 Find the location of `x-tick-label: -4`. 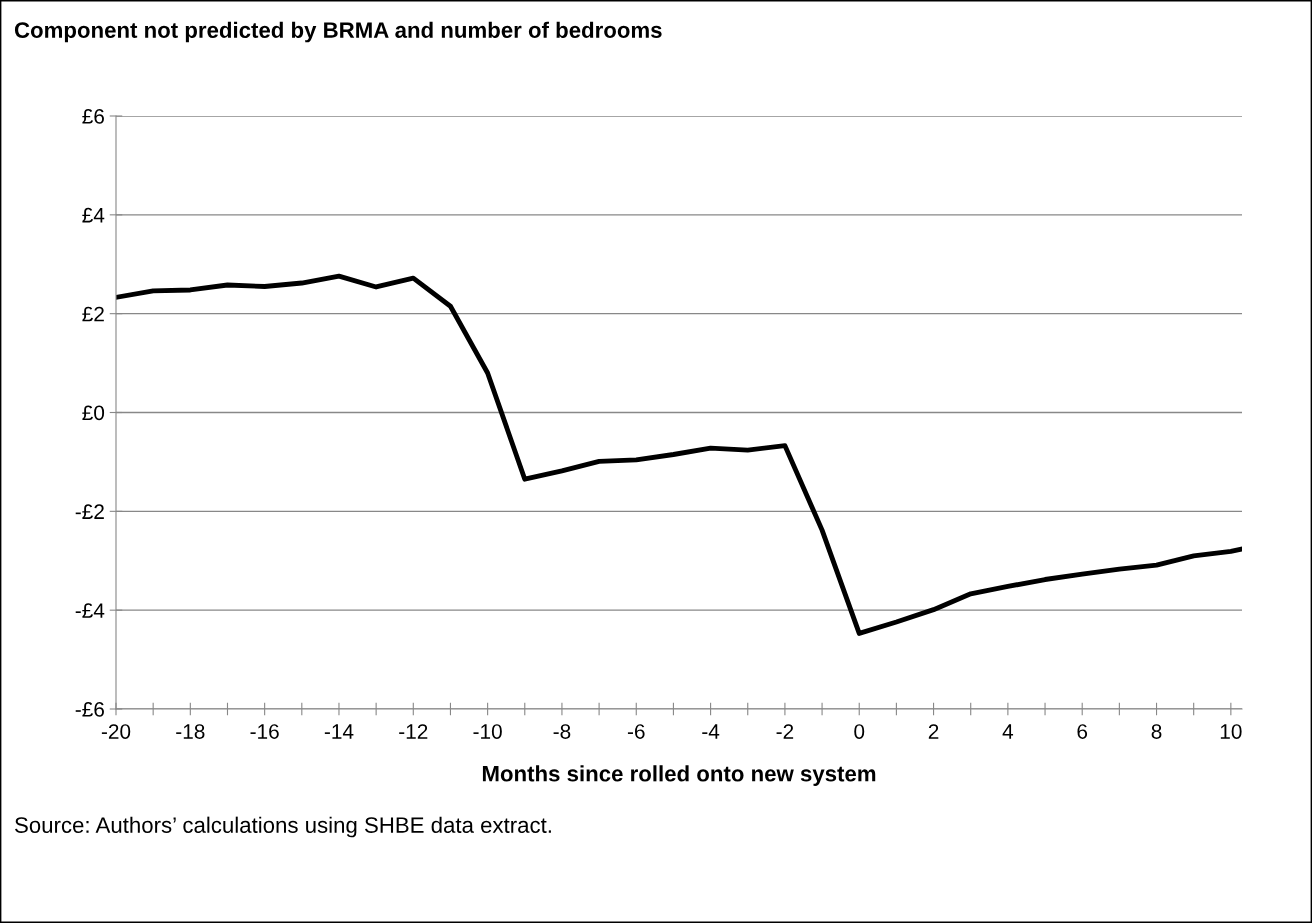

x-tick-label: -4 is located at coordinates (711, 731).